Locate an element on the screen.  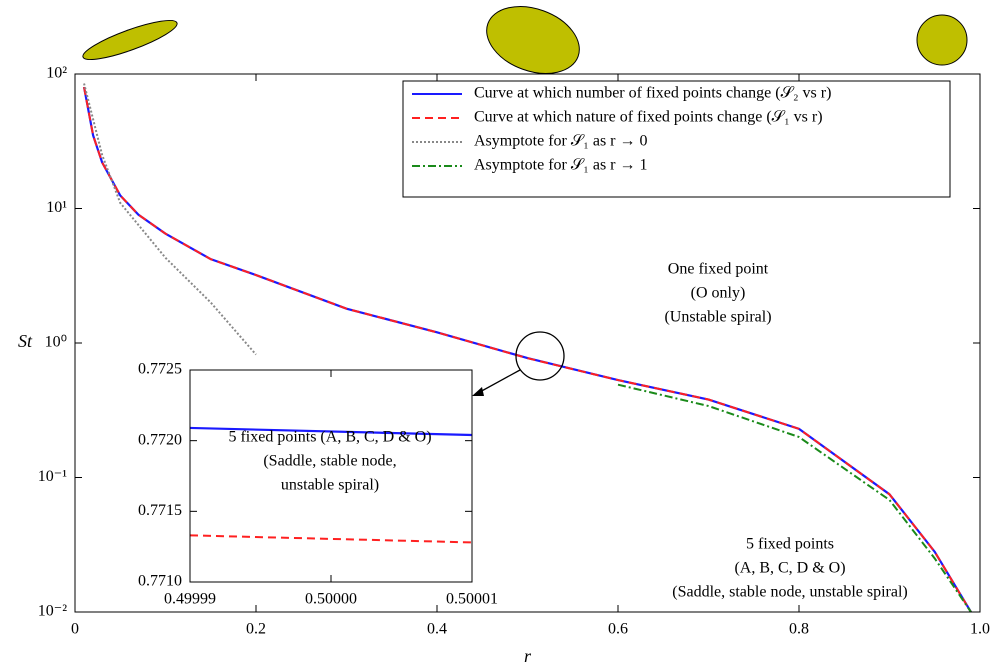
x-tick-label: 0 is located at coordinates (75, 629).